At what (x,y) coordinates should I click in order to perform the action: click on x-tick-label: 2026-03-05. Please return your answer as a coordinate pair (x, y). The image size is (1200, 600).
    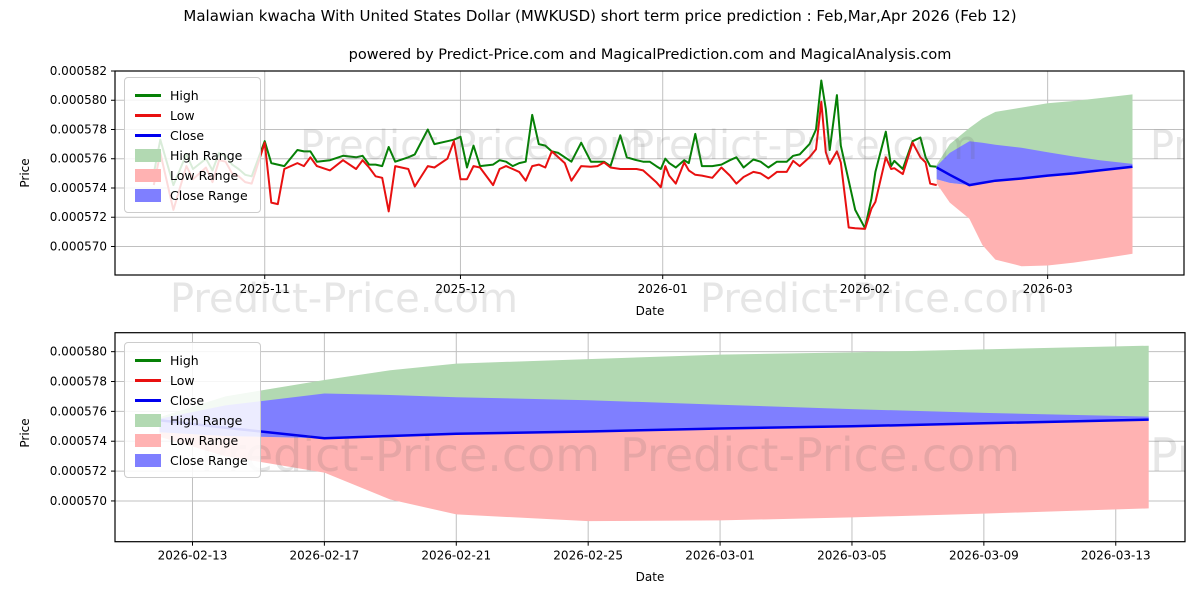
    Looking at the image, I should click on (852, 556).